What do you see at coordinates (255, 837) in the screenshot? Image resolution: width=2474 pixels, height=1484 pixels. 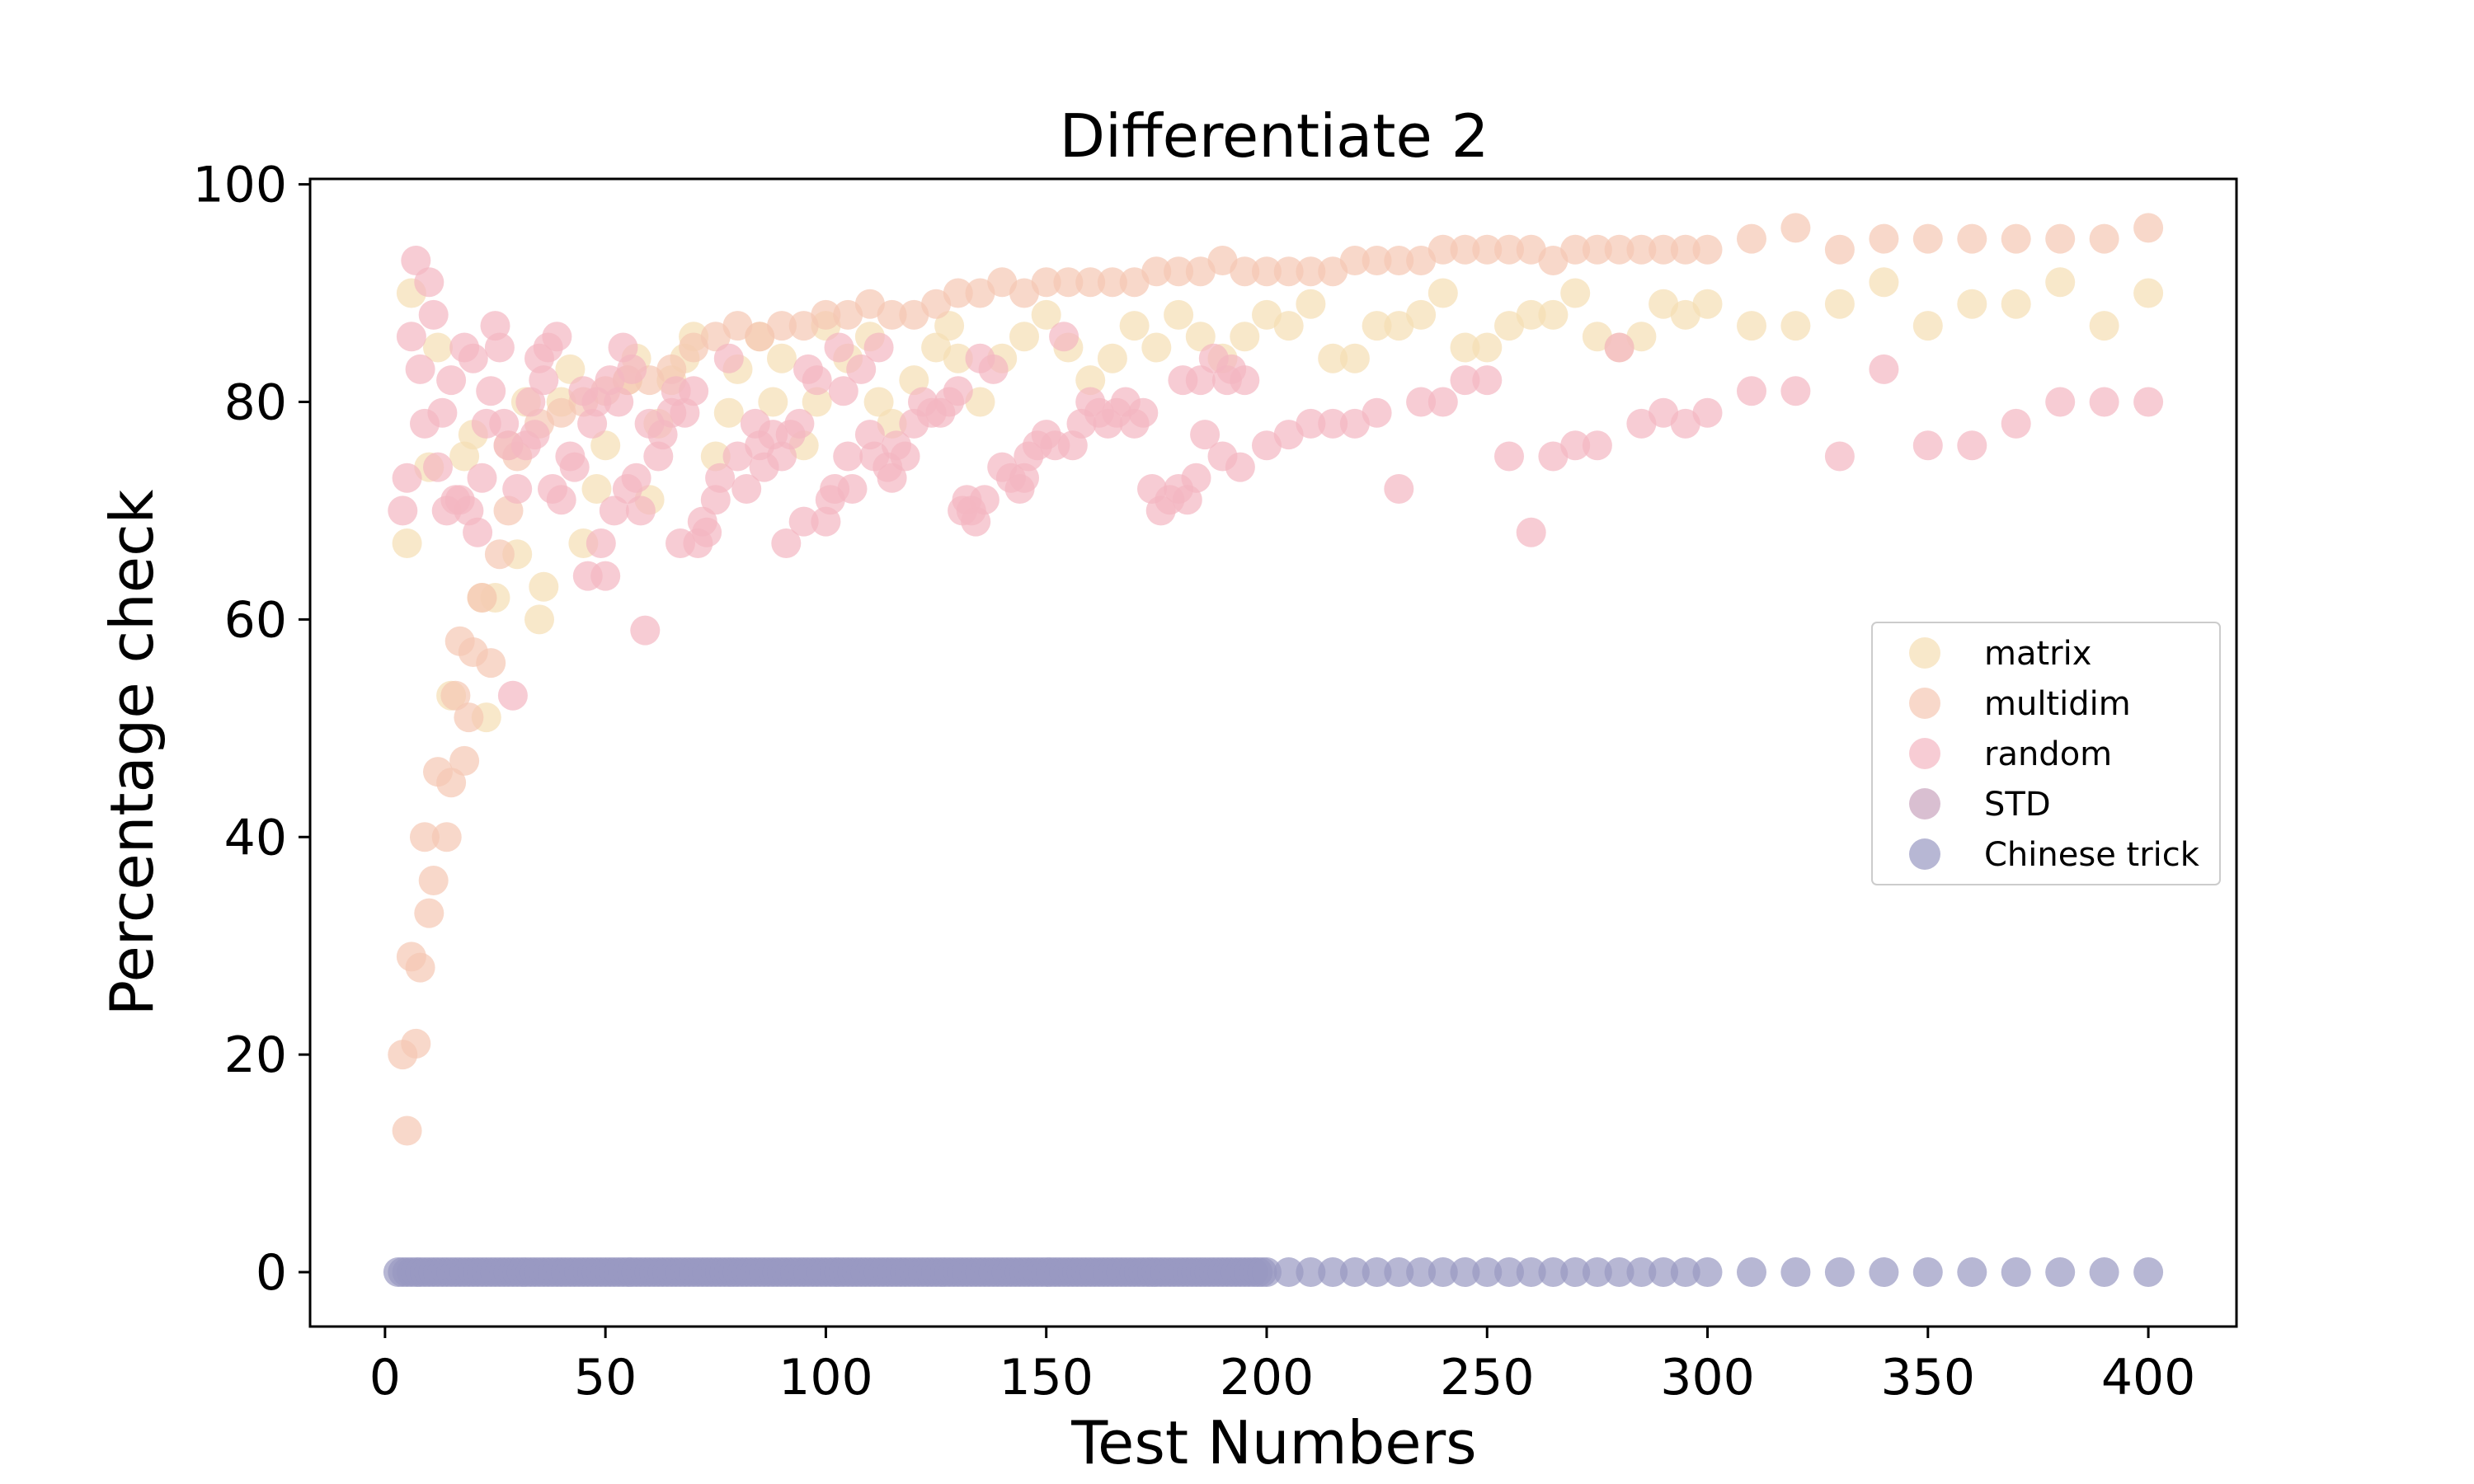 I see `y-tick-label: 40` at bounding box center [255, 837].